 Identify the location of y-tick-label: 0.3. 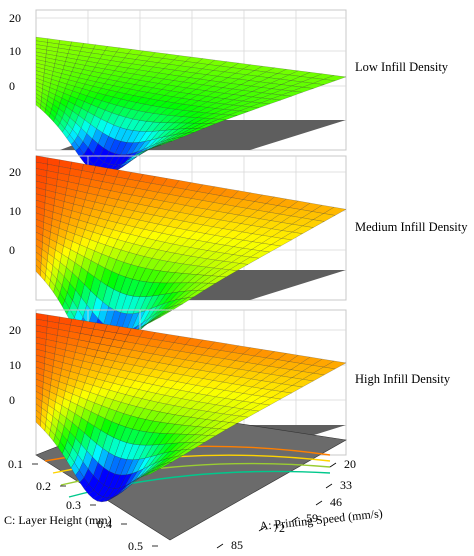
(73, 505).